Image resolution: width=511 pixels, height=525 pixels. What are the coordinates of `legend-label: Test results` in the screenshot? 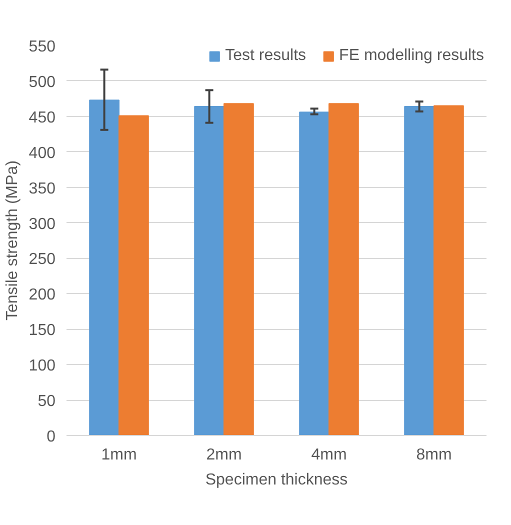 It's located at (265, 56).